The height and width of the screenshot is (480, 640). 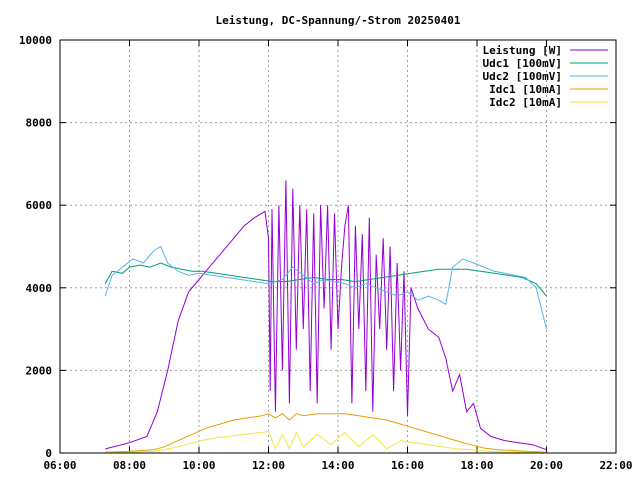 I want to click on y-tick-label: 2000, so click(x=39, y=370).